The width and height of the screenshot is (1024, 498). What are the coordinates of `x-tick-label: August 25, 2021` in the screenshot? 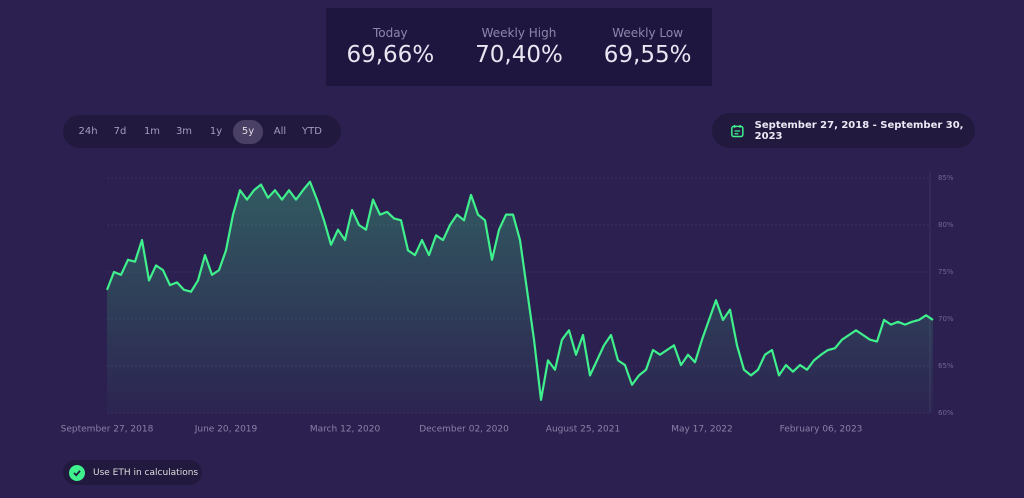 It's located at (583, 430).